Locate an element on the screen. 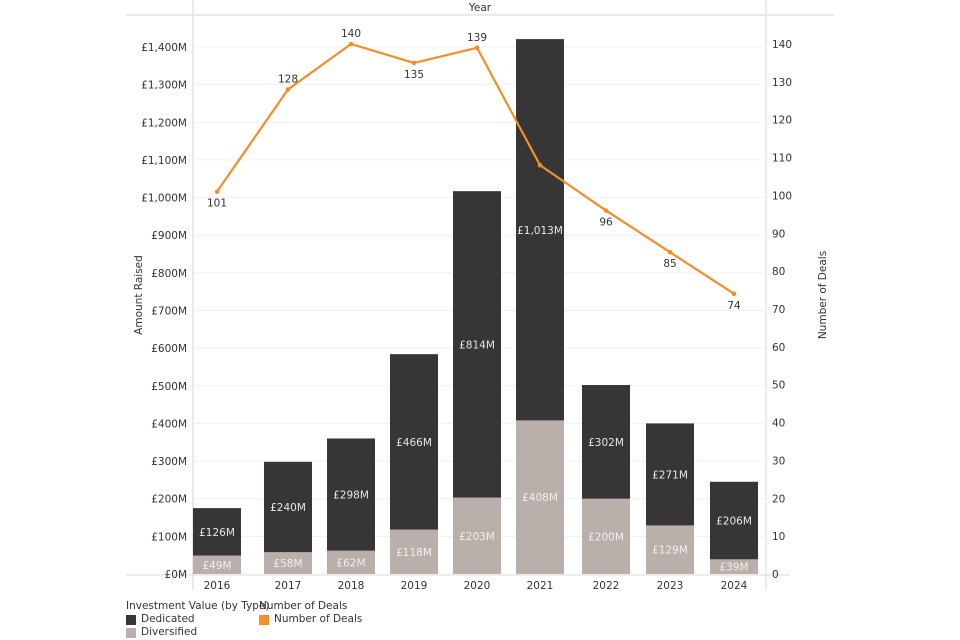 The width and height of the screenshot is (960, 640). bar-data-label: £200M is located at coordinates (606, 537).